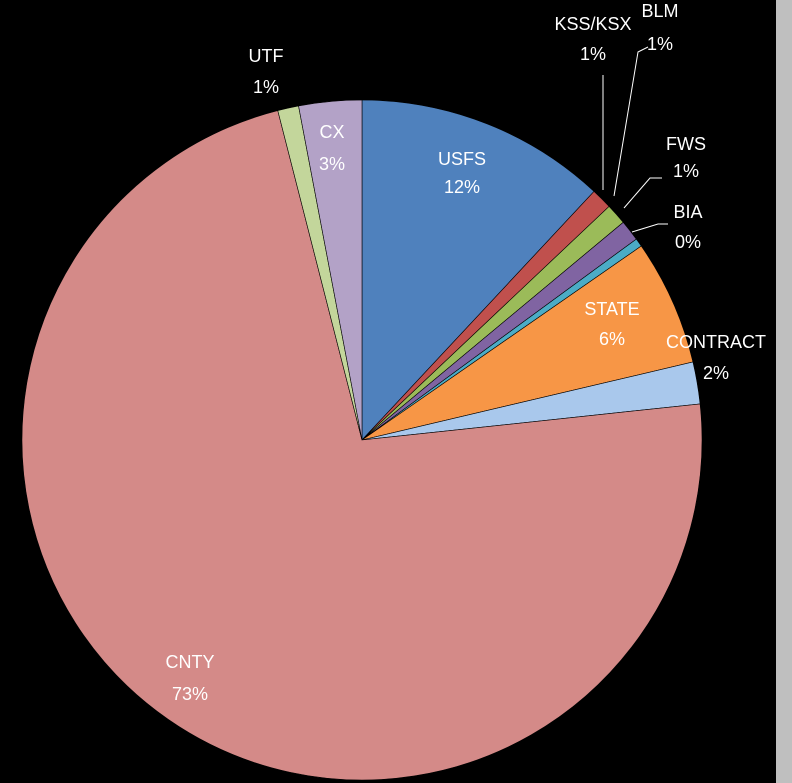  What do you see at coordinates (462, 159) in the screenshot?
I see `slice-name: USFS` at bounding box center [462, 159].